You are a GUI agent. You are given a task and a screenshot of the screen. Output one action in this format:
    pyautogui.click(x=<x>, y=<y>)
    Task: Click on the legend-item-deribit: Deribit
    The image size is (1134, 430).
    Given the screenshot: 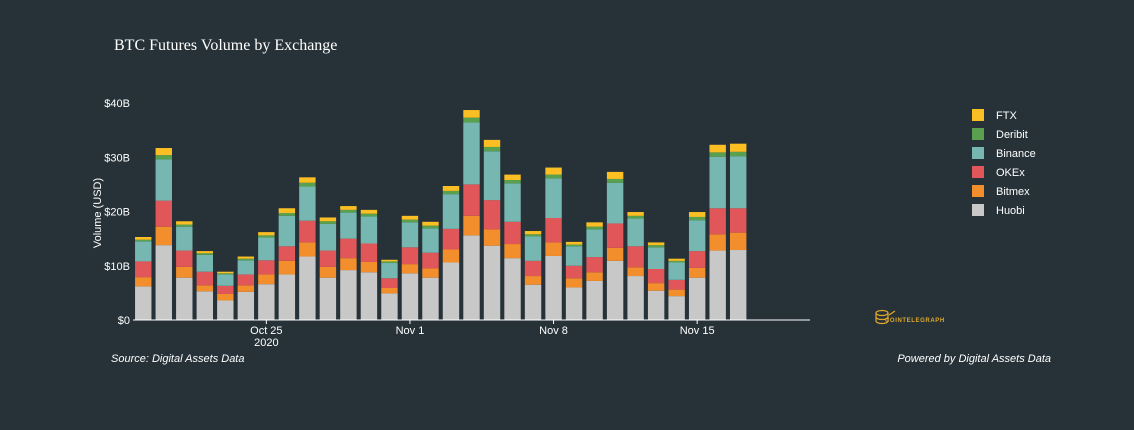 What is the action you would take?
    pyautogui.click(x=1000, y=134)
    